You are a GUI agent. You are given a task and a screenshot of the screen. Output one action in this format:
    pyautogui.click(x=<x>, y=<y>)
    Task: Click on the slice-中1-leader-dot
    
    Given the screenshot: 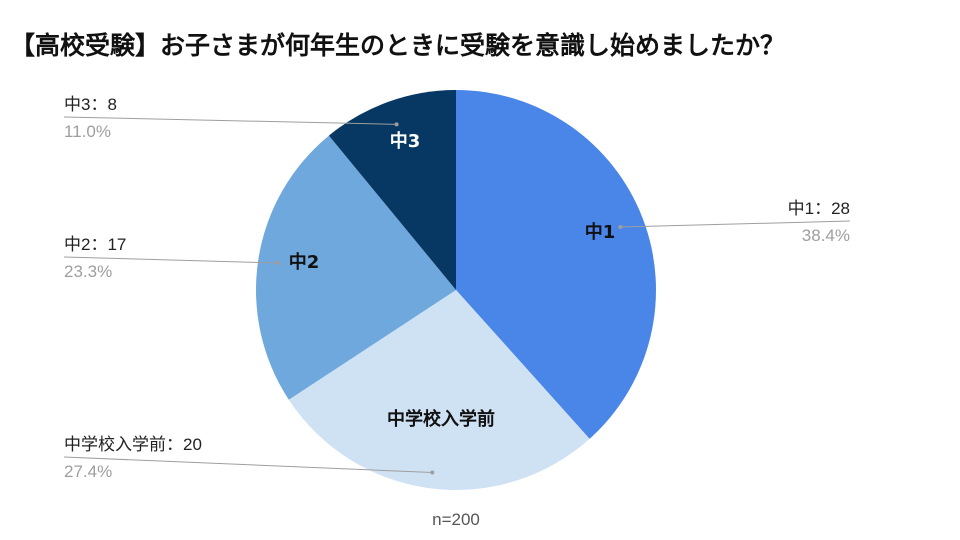 What is the action you would take?
    pyautogui.click(x=620, y=227)
    